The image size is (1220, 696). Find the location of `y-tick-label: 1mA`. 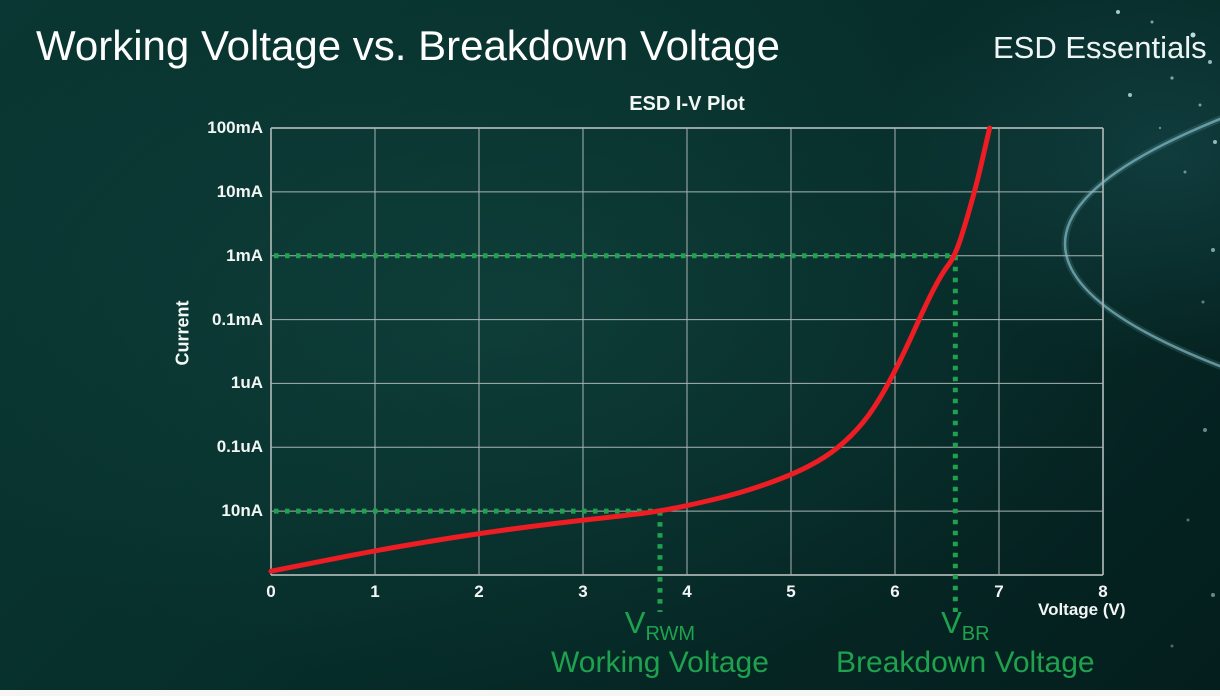

y-tick-label: 1mA is located at coordinates (244, 255).